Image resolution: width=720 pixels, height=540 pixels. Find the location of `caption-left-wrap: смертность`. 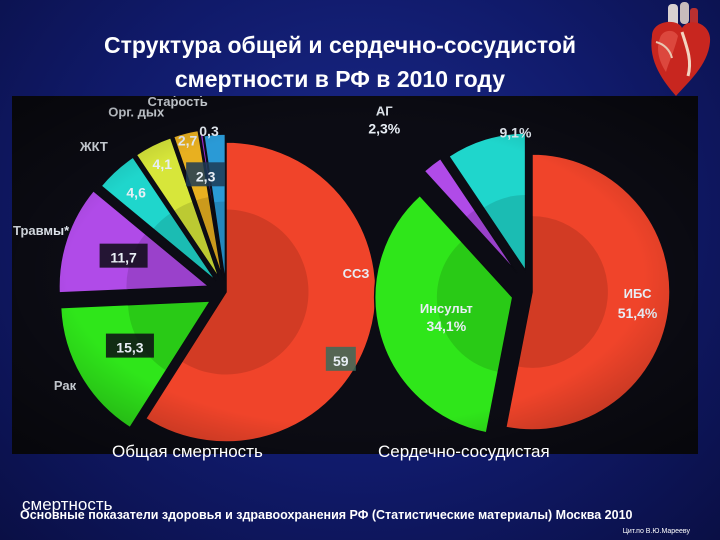

caption-left-wrap: смертность is located at coordinates (67, 504).